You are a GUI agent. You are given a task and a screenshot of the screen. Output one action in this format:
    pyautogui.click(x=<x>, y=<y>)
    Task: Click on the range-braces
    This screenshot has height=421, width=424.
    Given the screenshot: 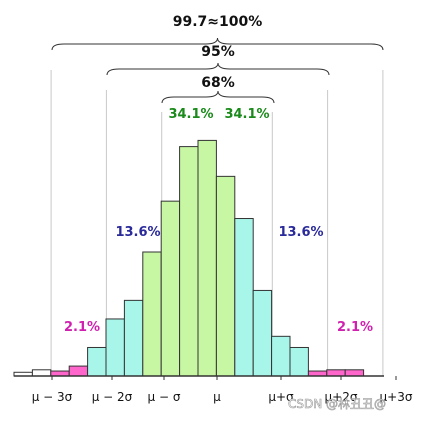 What is the action you would take?
    pyautogui.click(x=217, y=70)
    